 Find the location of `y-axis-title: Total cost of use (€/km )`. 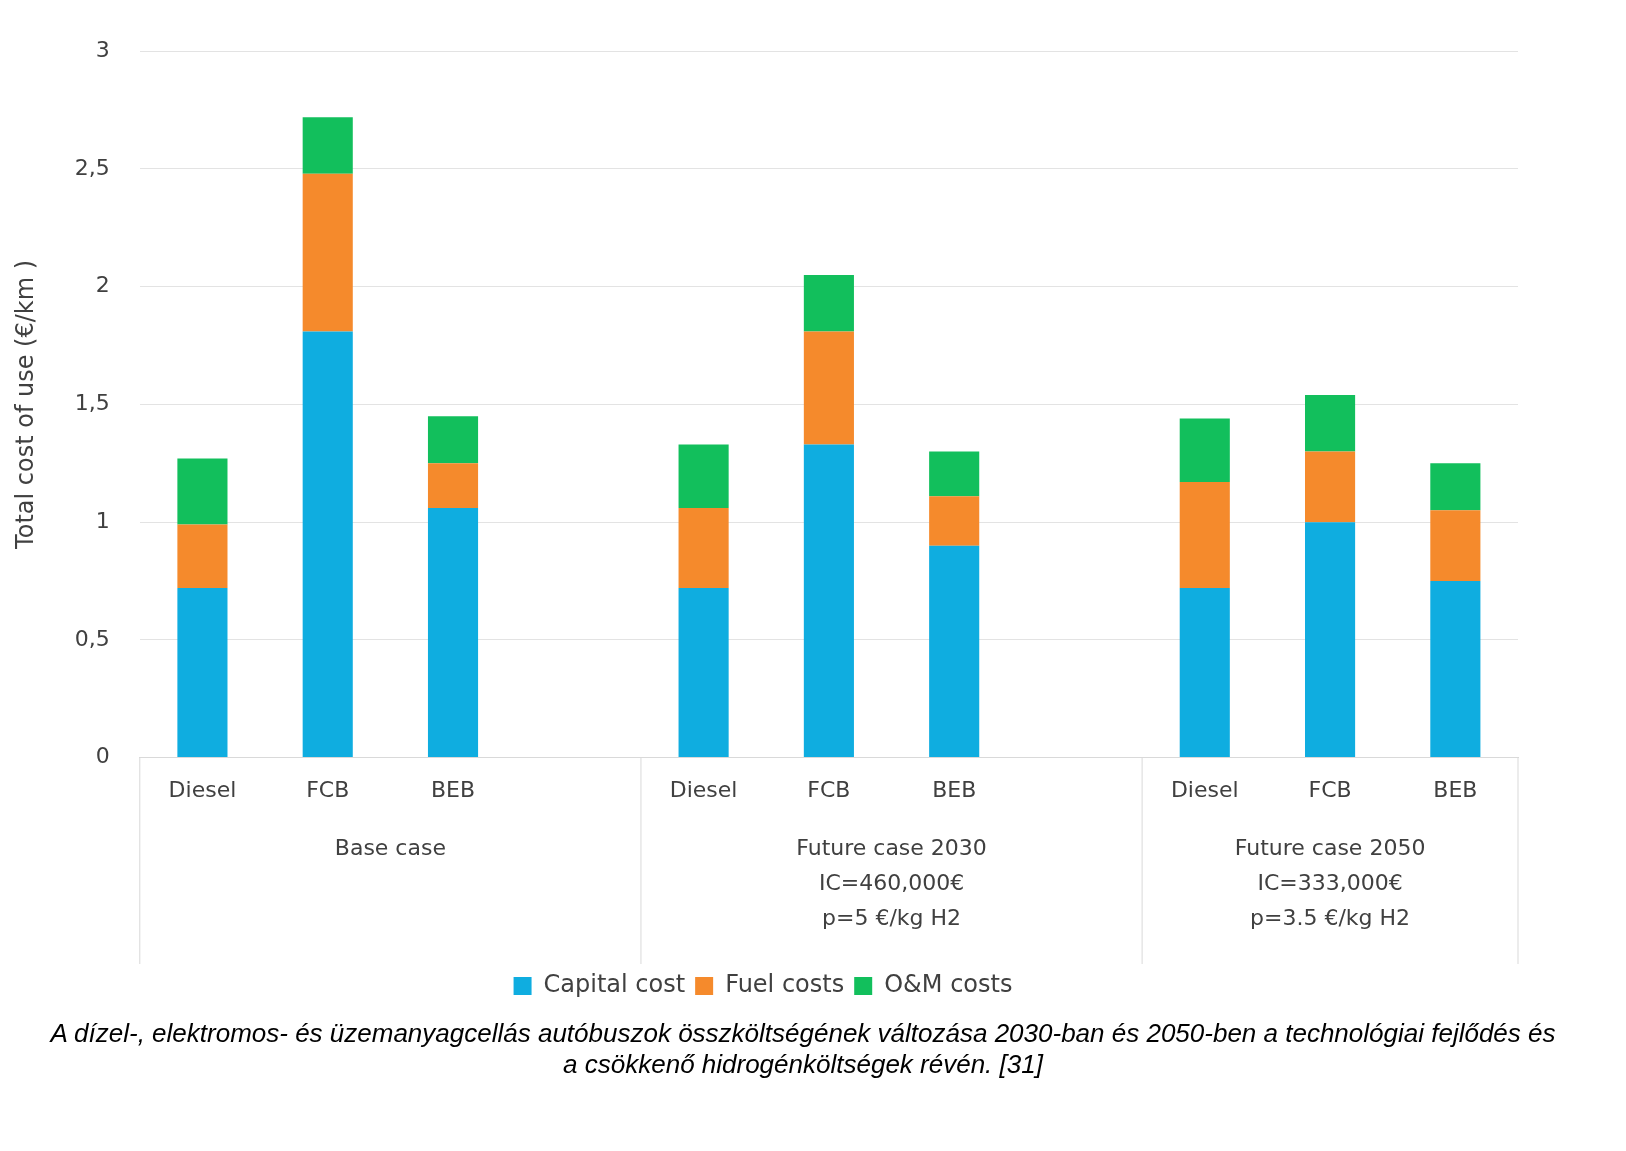

y-axis-title: Total cost of use (€/km ) is located at coordinates (24, 404).